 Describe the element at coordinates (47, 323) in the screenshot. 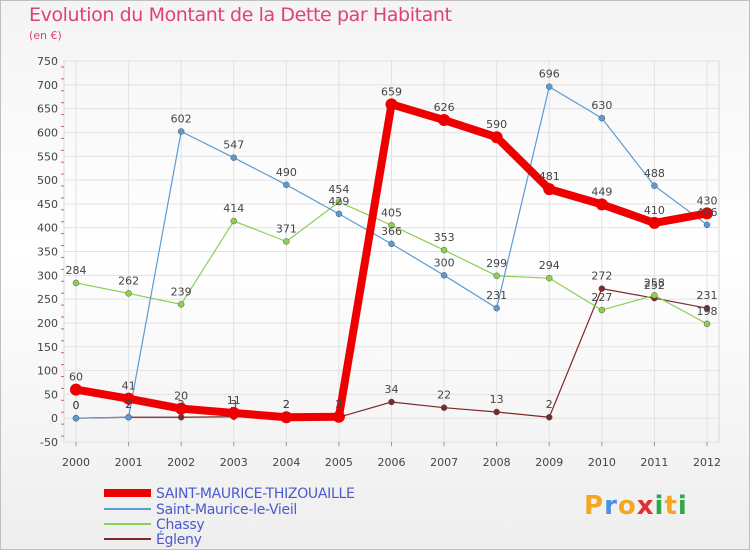

I see `y-tick-label: 200` at that location.